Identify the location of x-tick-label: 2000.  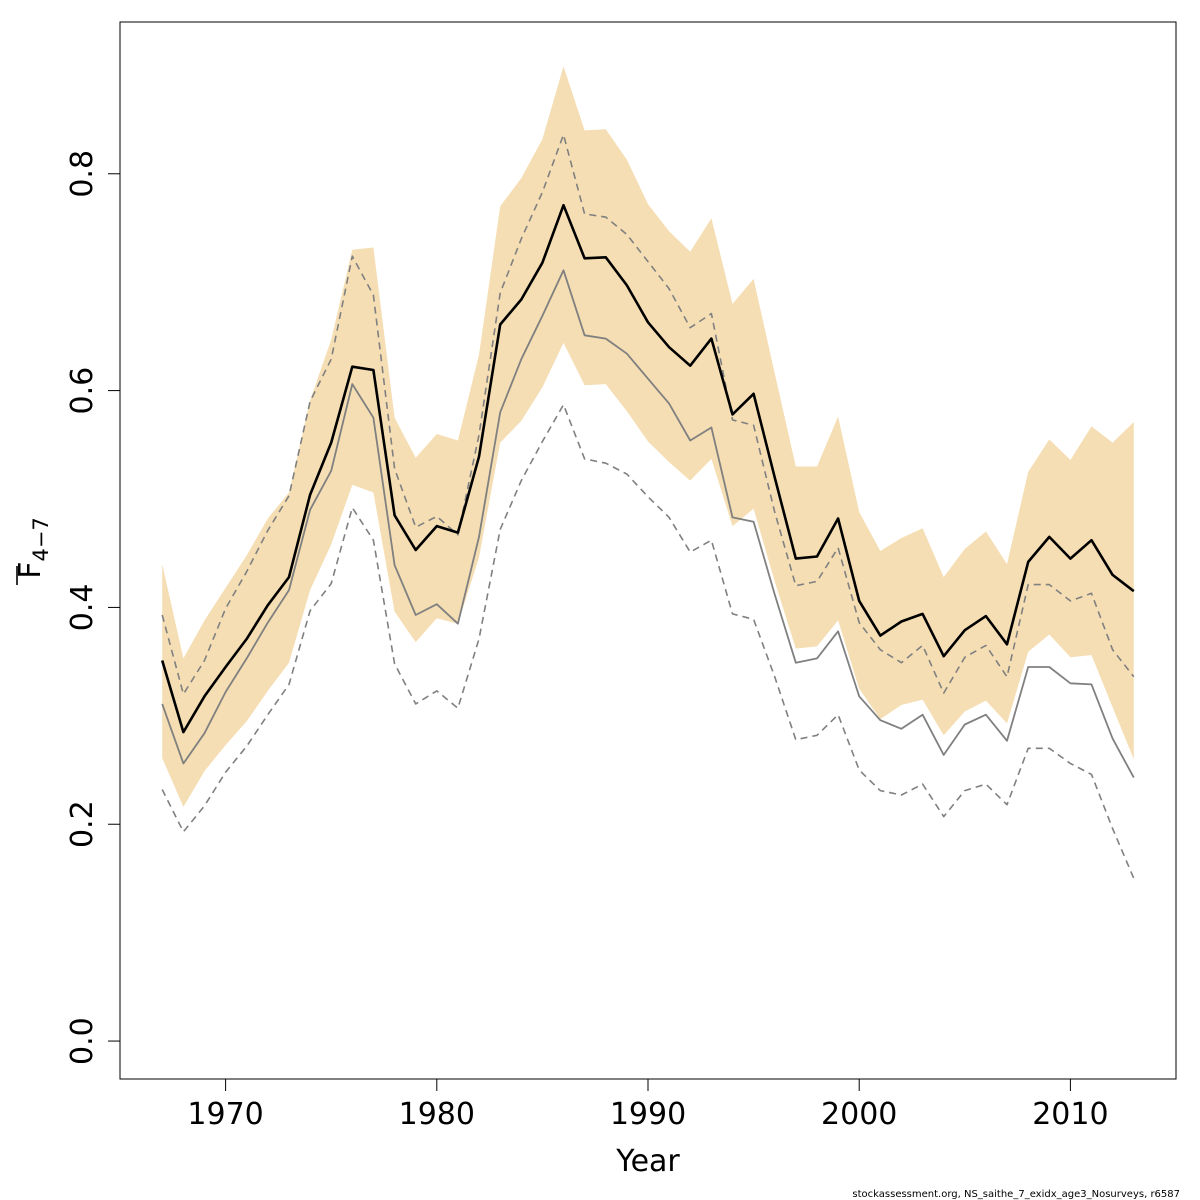
(859, 1114).